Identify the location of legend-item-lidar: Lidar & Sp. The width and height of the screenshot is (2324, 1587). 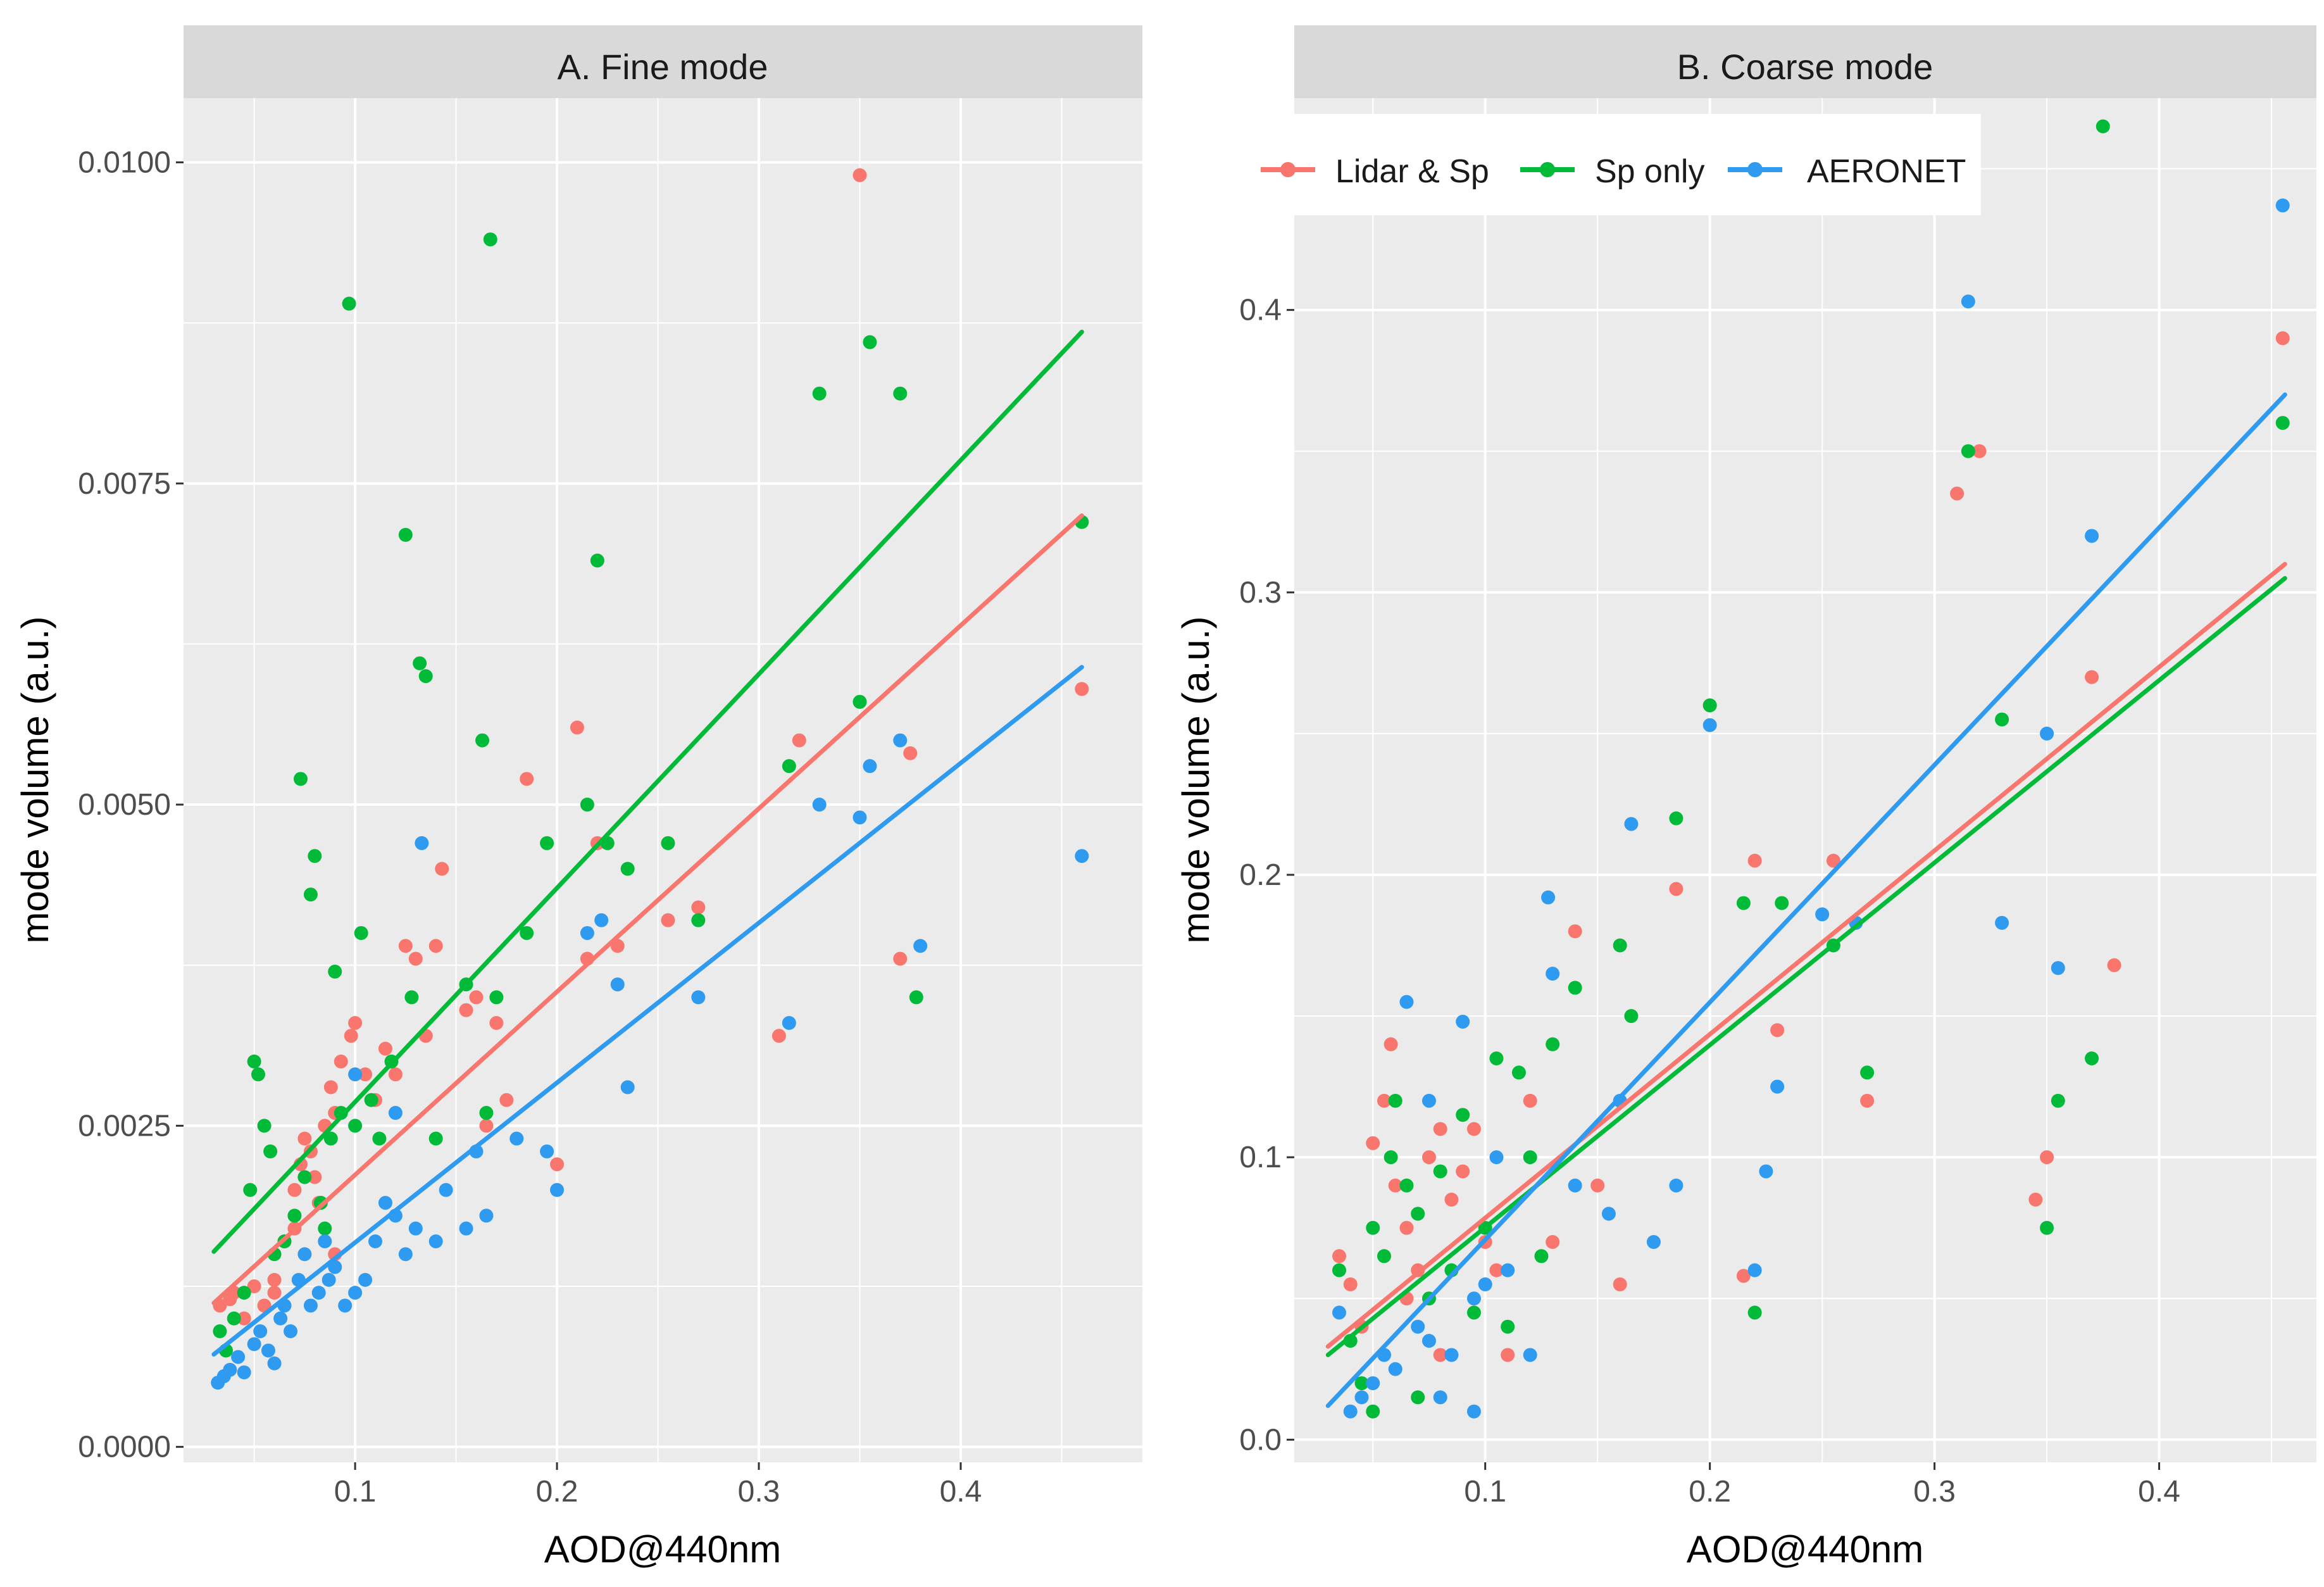
(1375, 171).